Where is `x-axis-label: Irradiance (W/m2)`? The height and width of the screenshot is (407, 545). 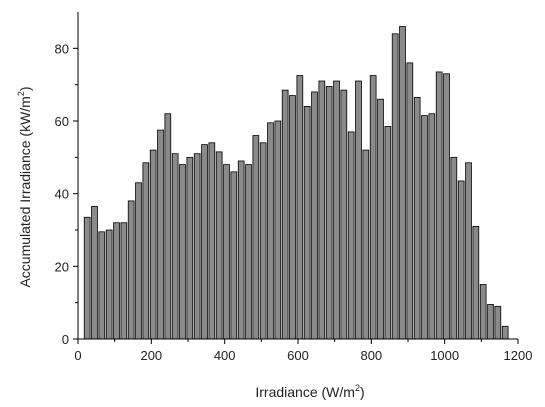 x-axis-label: Irradiance (W/m2) is located at coordinates (309, 391).